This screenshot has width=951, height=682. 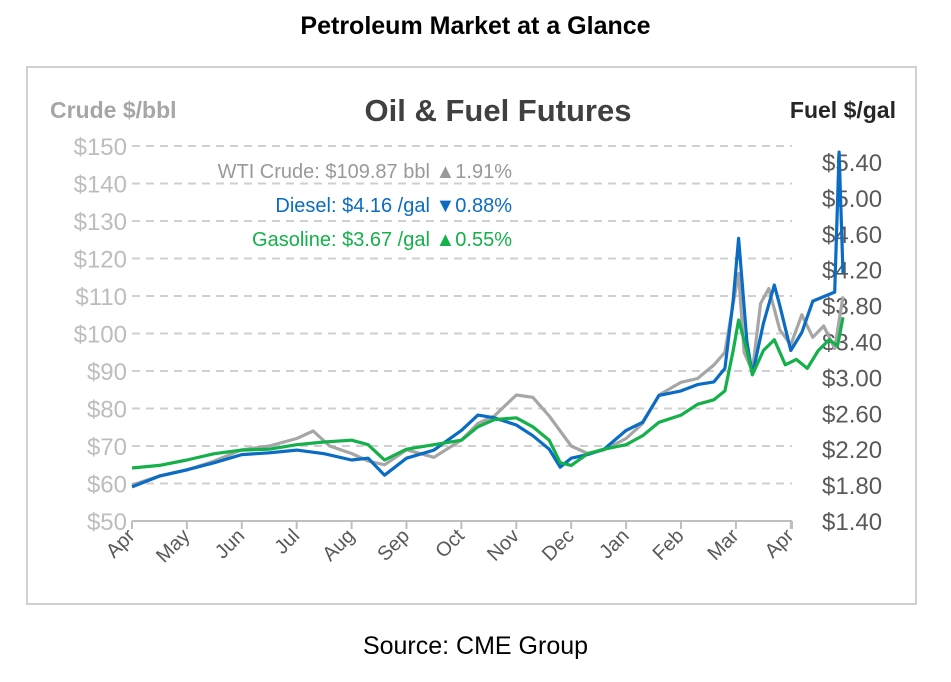 I want to click on legend-entry: Gasoline: $3.67 /gal ▲0.55%, so click(x=382, y=240).